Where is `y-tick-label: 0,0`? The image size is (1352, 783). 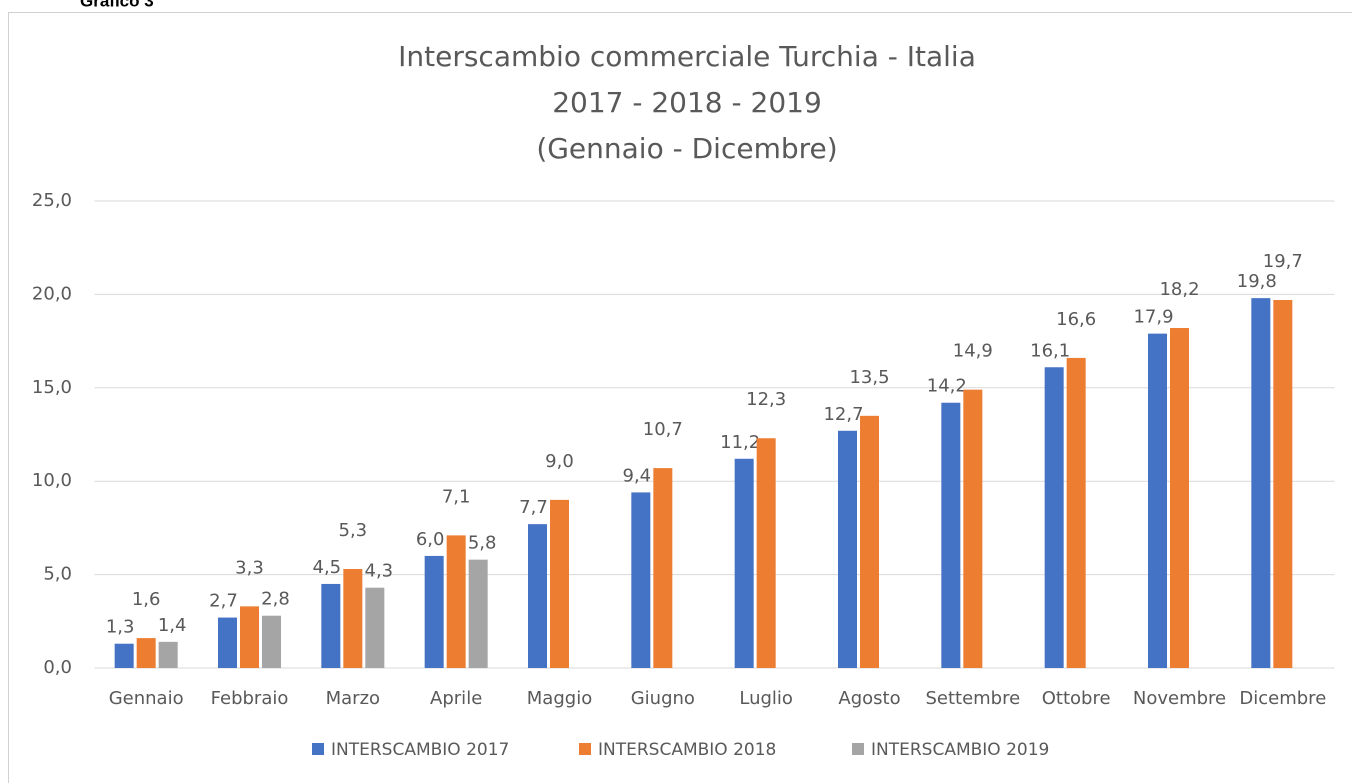
y-tick-label: 0,0 is located at coordinates (57, 667).